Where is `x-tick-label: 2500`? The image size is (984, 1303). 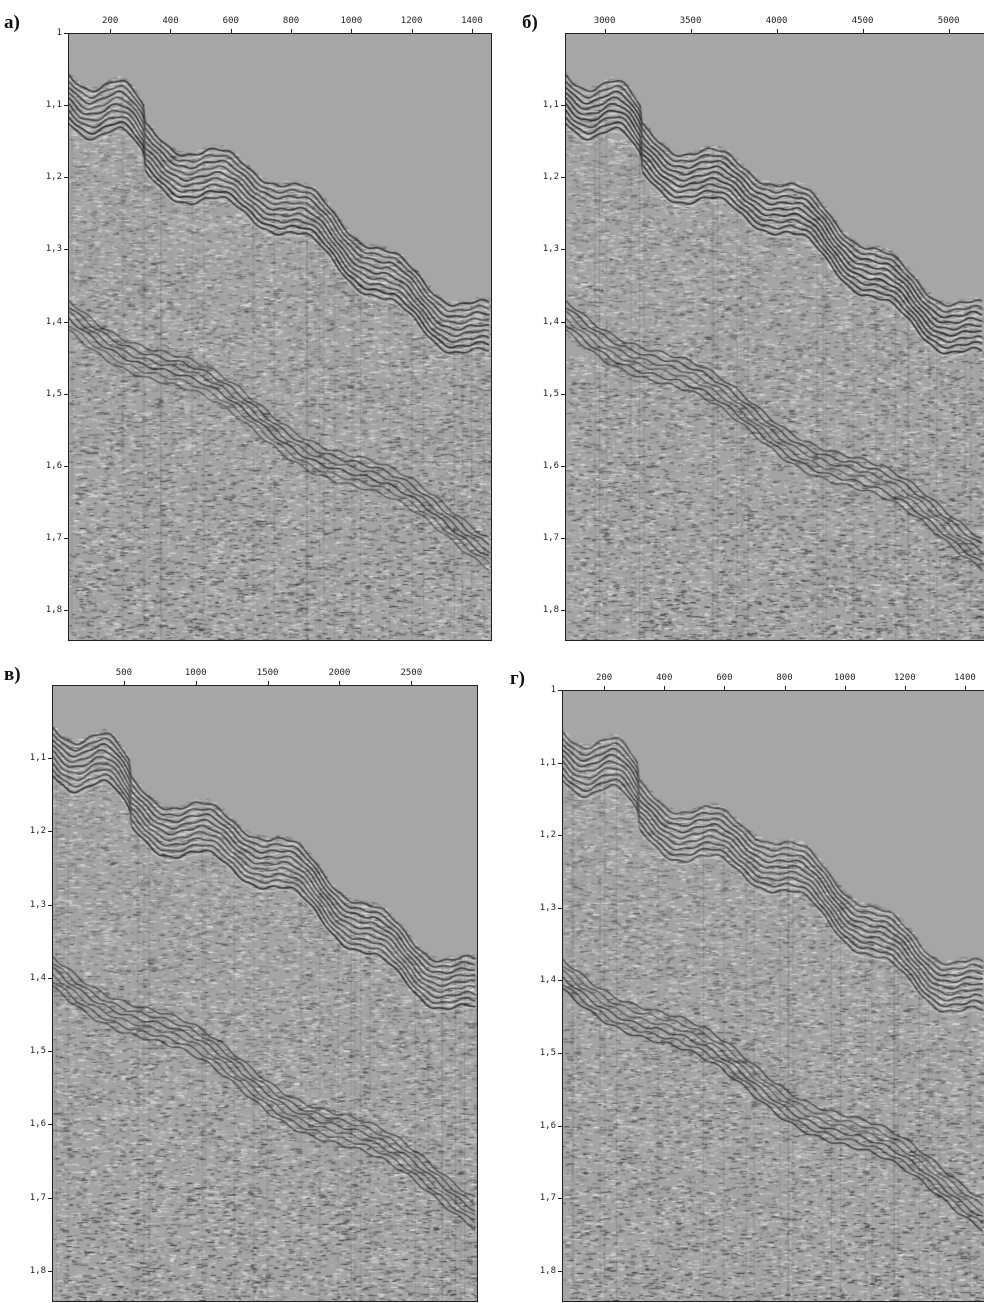 x-tick-label: 2500 is located at coordinates (411, 673).